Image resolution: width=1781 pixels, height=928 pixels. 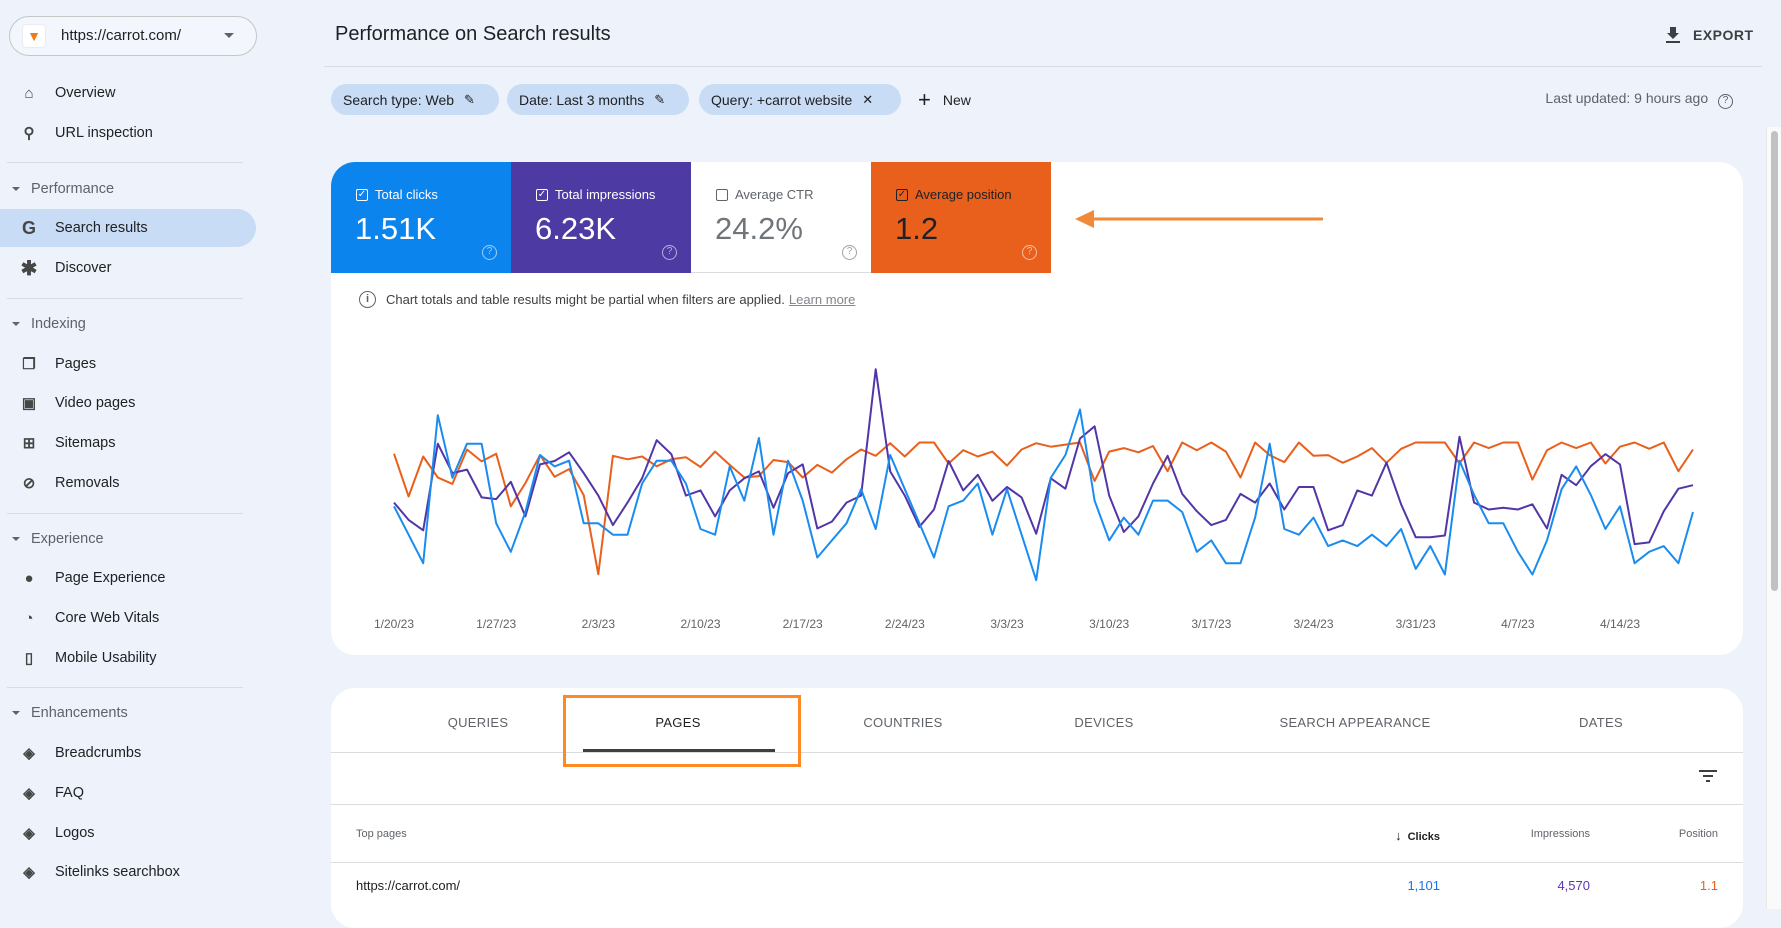 I want to click on annotation-arrow-icon, so click(x=1199, y=219).